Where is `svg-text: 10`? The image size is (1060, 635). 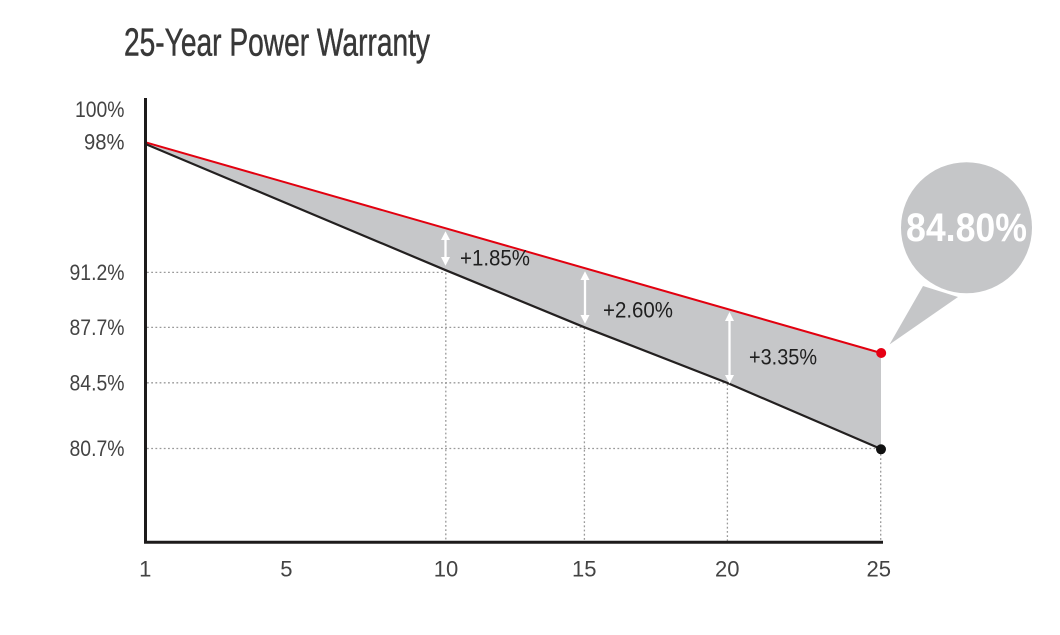 svg-text: 10 is located at coordinates (446, 568).